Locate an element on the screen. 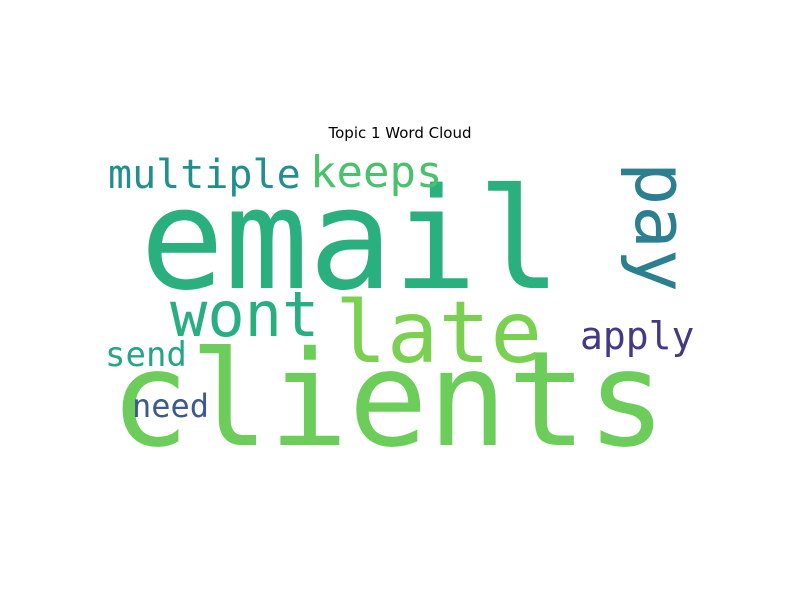 The height and width of the screenshot is (600, 800). chart-title: Topic 1 Word Cloud is located at coordinates (400, 133).